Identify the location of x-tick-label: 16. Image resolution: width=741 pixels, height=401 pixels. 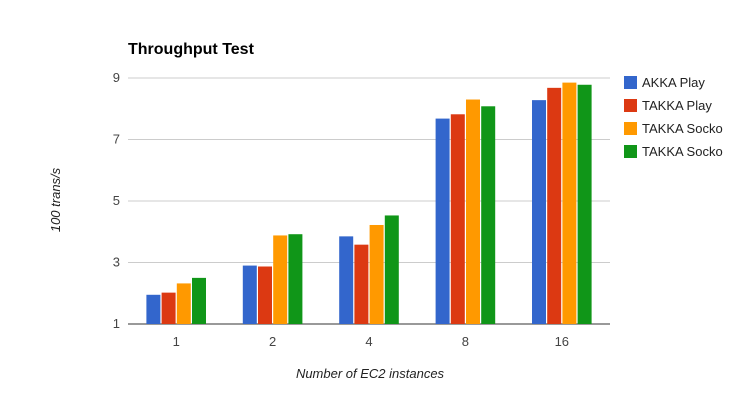
(562, 341).